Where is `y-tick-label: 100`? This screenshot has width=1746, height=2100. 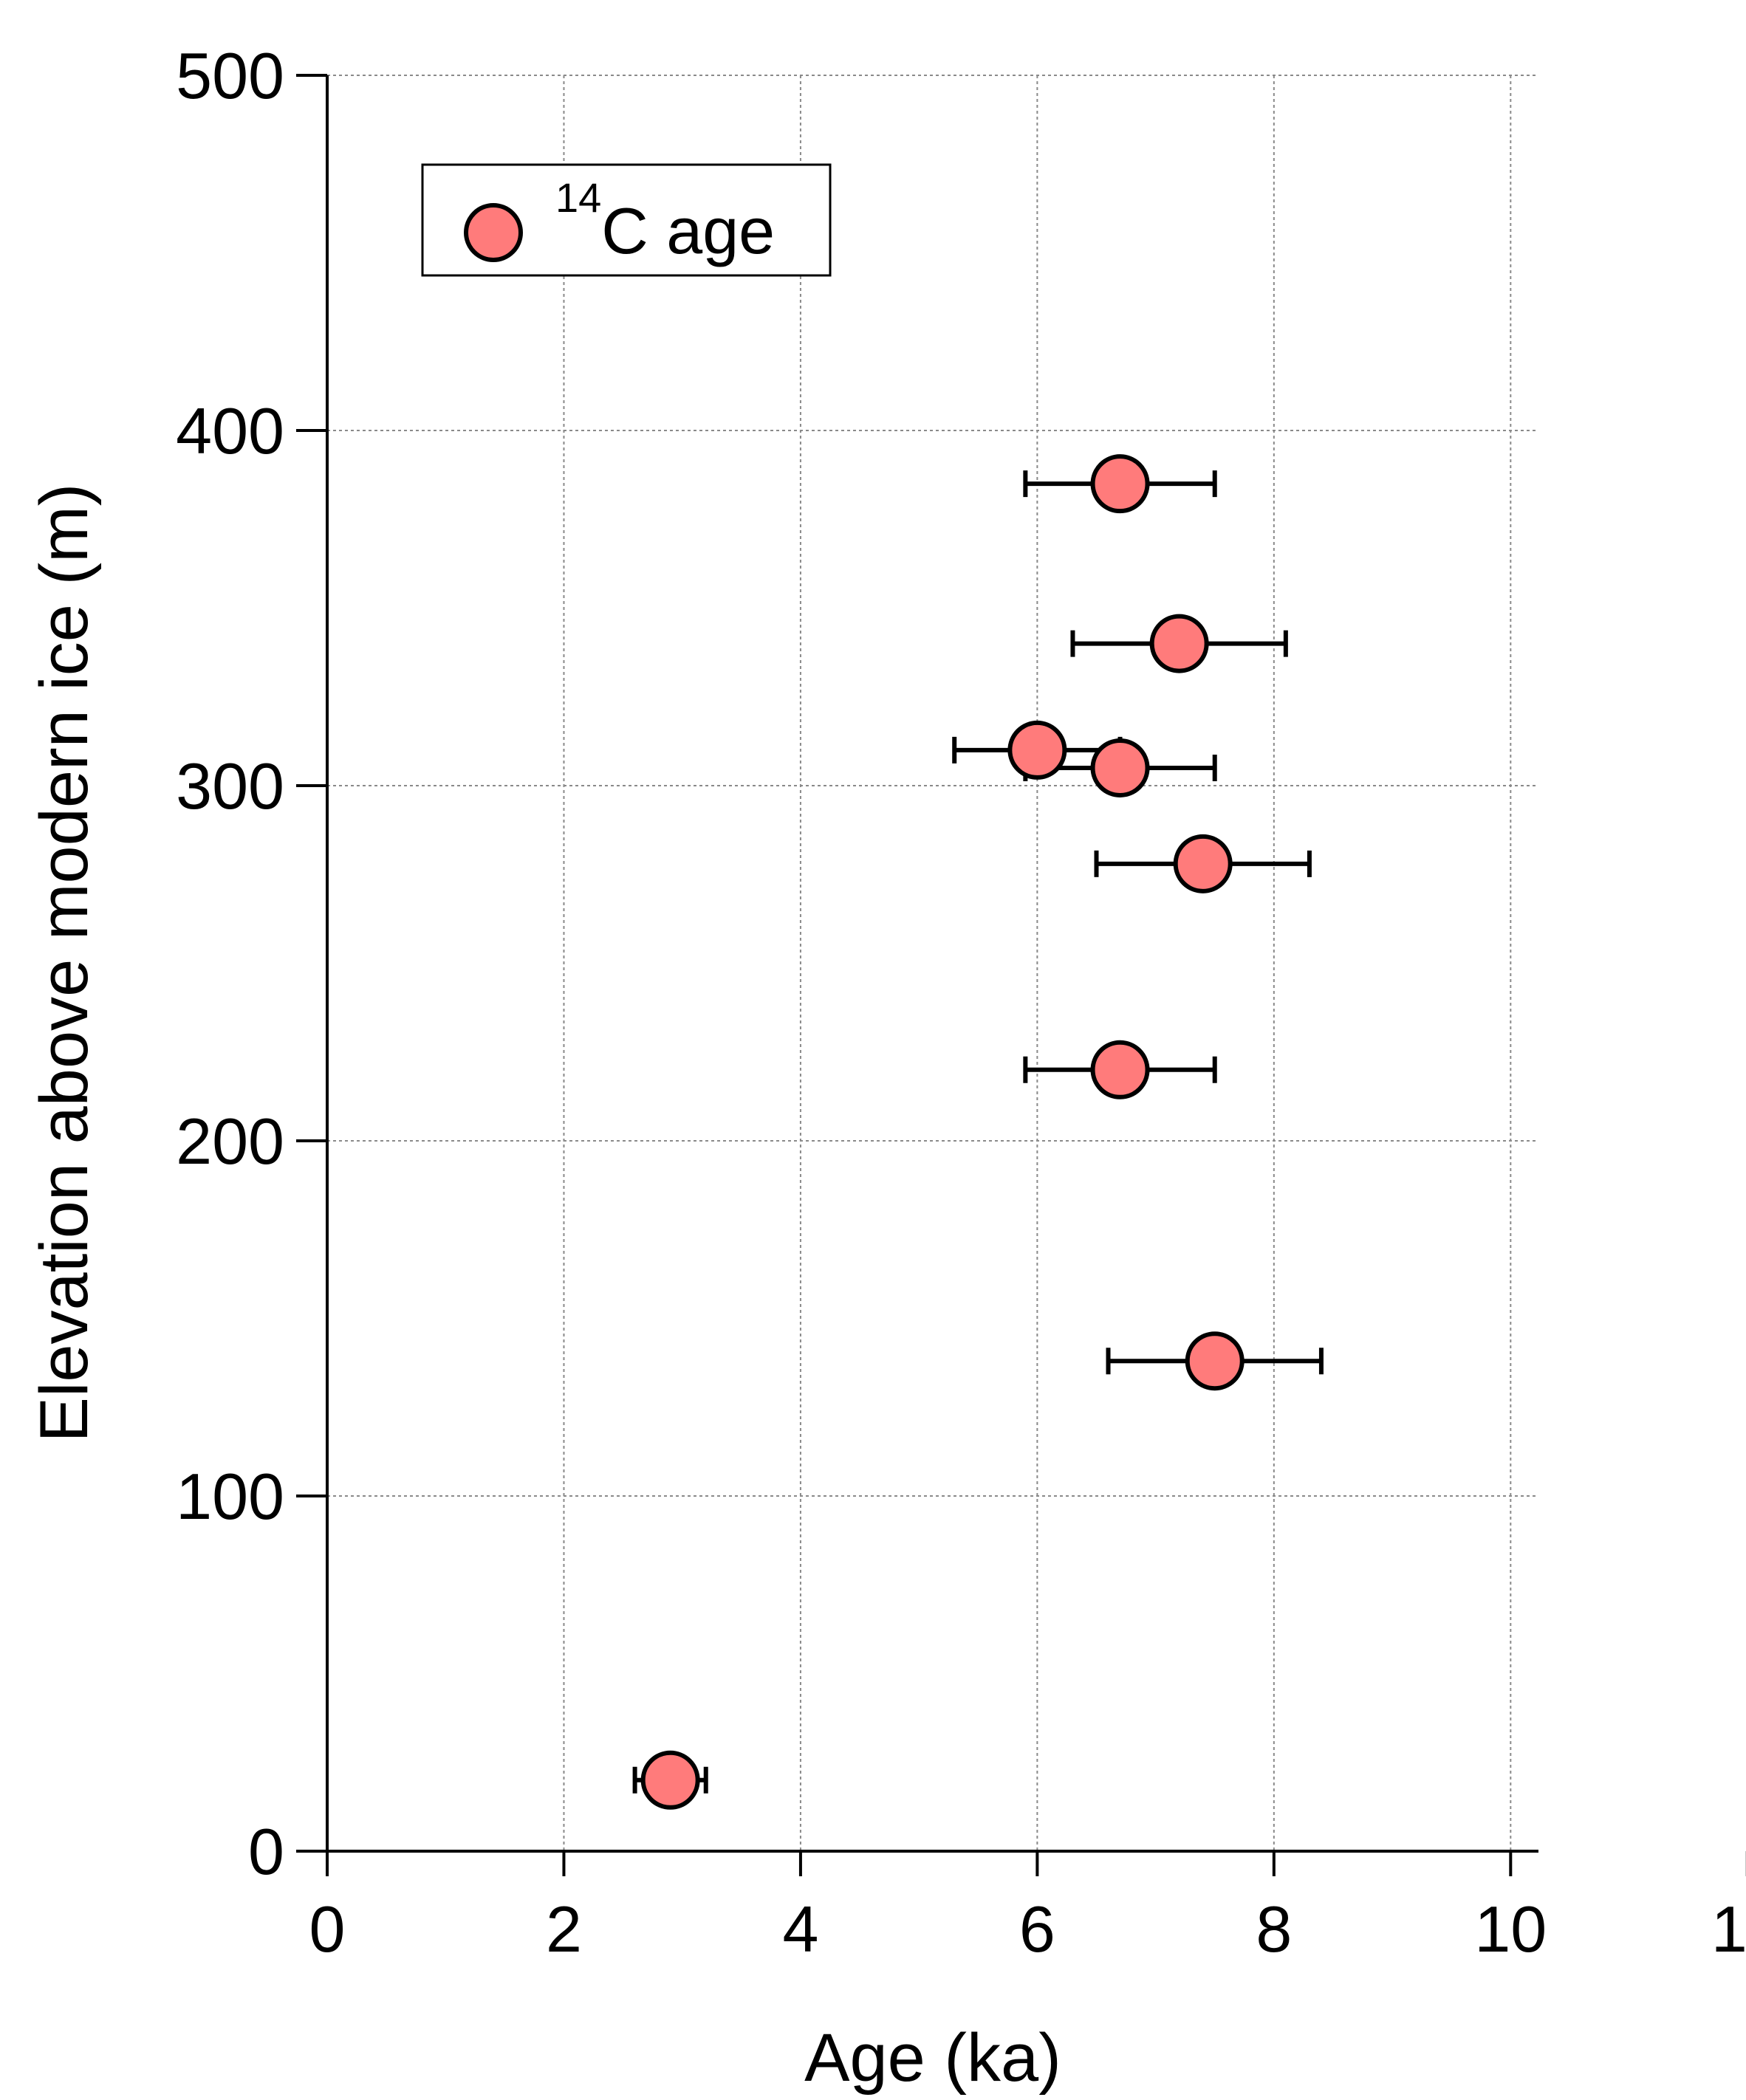 y-tick-label: 100 is located at coordinates (230, 1496).